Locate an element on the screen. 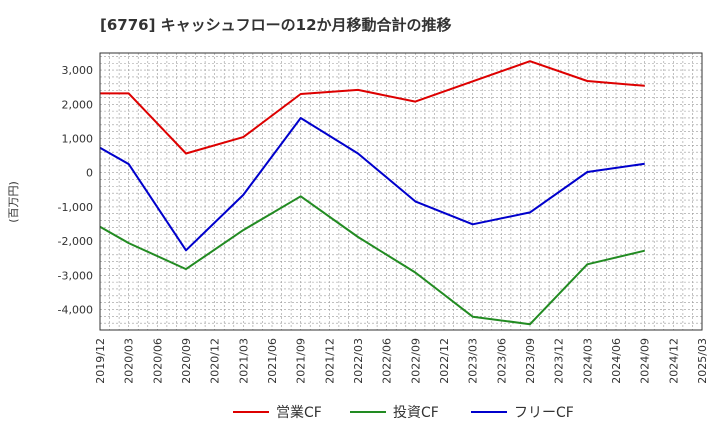 Image resolution: width=720 pixels, height=440 pixels. x-tick-label: 2021/09 is located at coordinates (301, 361).